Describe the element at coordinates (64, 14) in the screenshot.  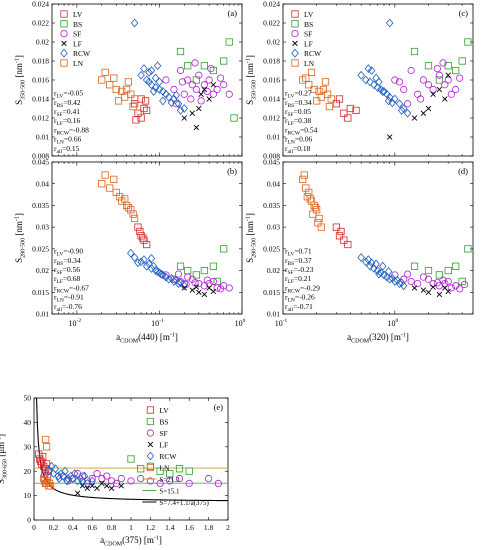
I see `legend-marker-lv` at that location.